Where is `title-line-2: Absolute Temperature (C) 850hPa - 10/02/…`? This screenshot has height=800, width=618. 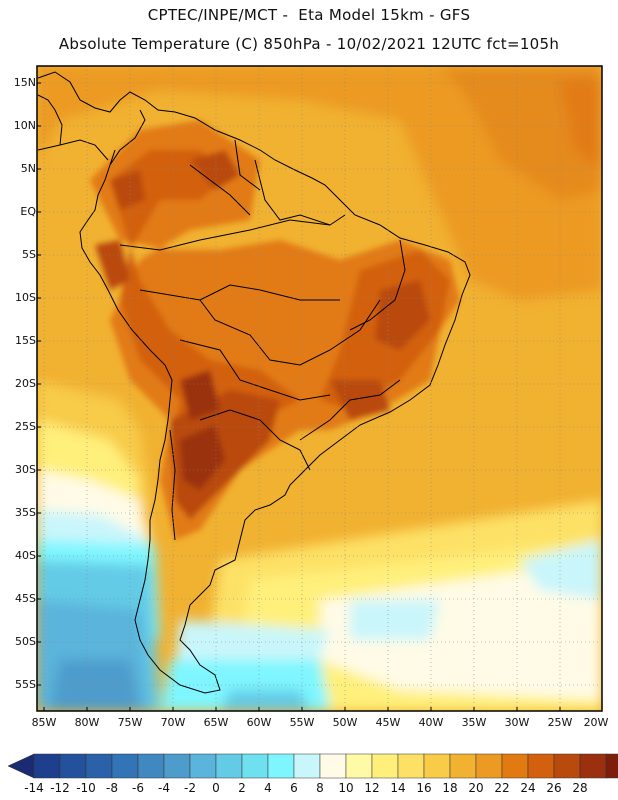 title-line-2: Absolute Temperature (C) 850hPa - 10/02/… is located at coordinates (309, 44).